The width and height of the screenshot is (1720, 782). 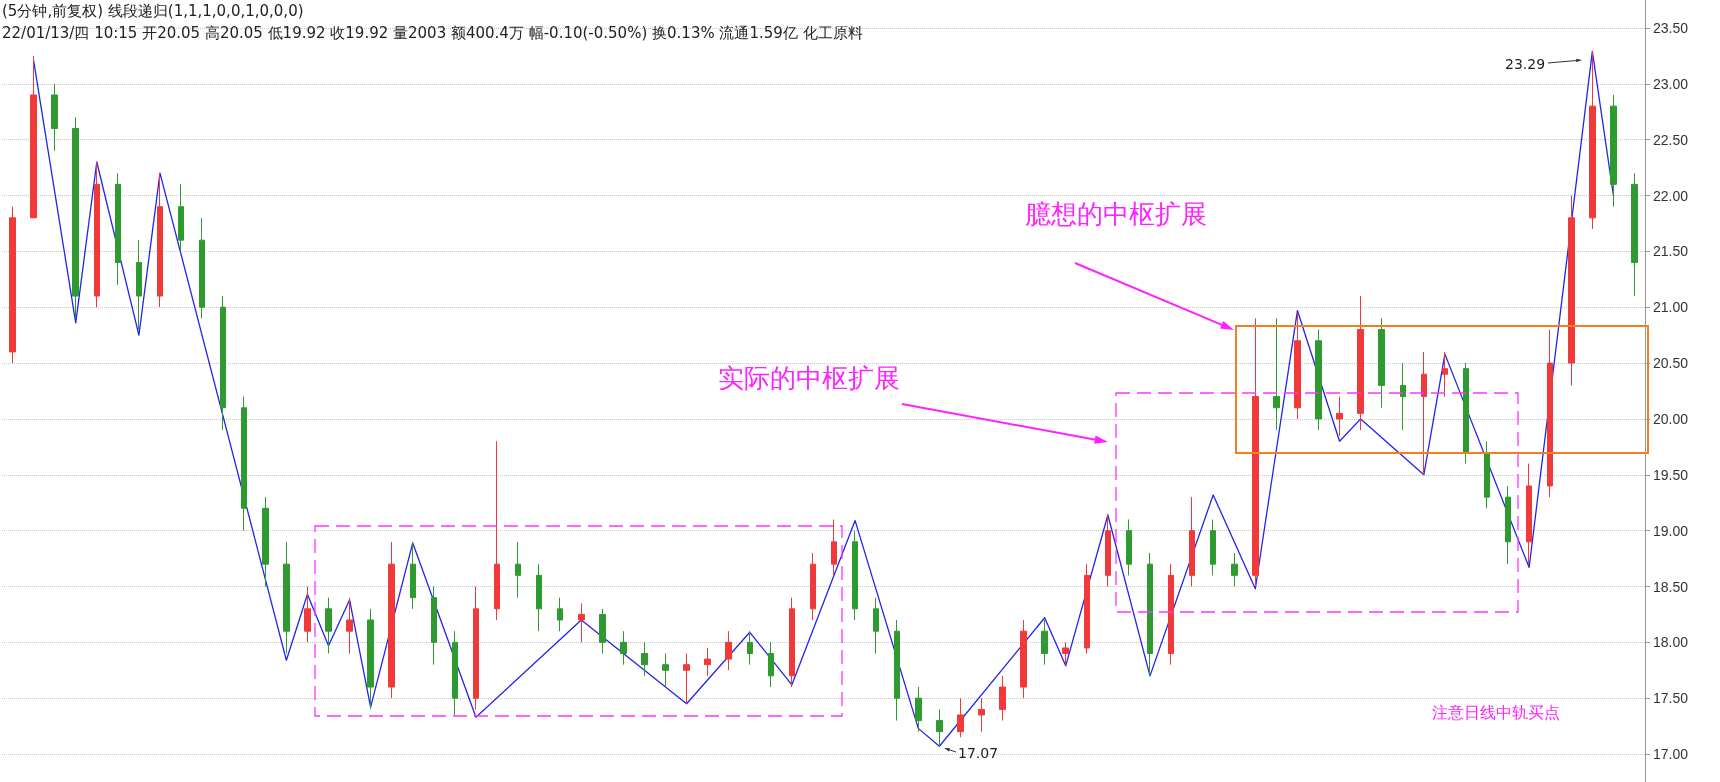 I want to click on chart-title: (5分钟,前复权) 线段递归(1,1,1,0,0,1,0,0,0), so click(x=153, y=11).